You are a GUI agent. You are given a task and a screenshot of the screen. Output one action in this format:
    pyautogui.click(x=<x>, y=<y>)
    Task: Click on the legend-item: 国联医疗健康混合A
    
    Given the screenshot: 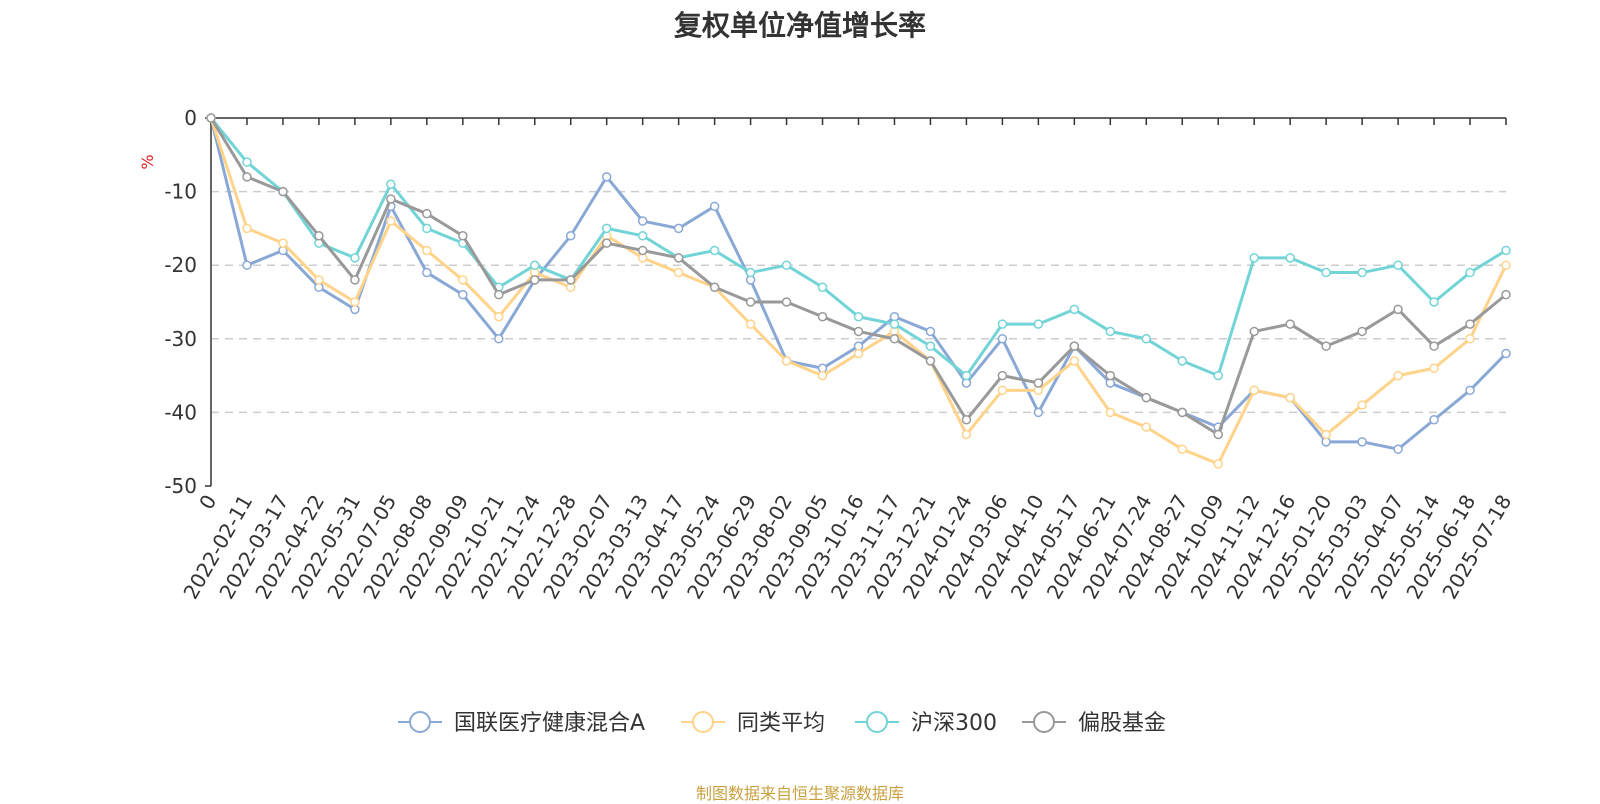 What is the action you would take?
    pyautogui.click(x=521, y=723)
    